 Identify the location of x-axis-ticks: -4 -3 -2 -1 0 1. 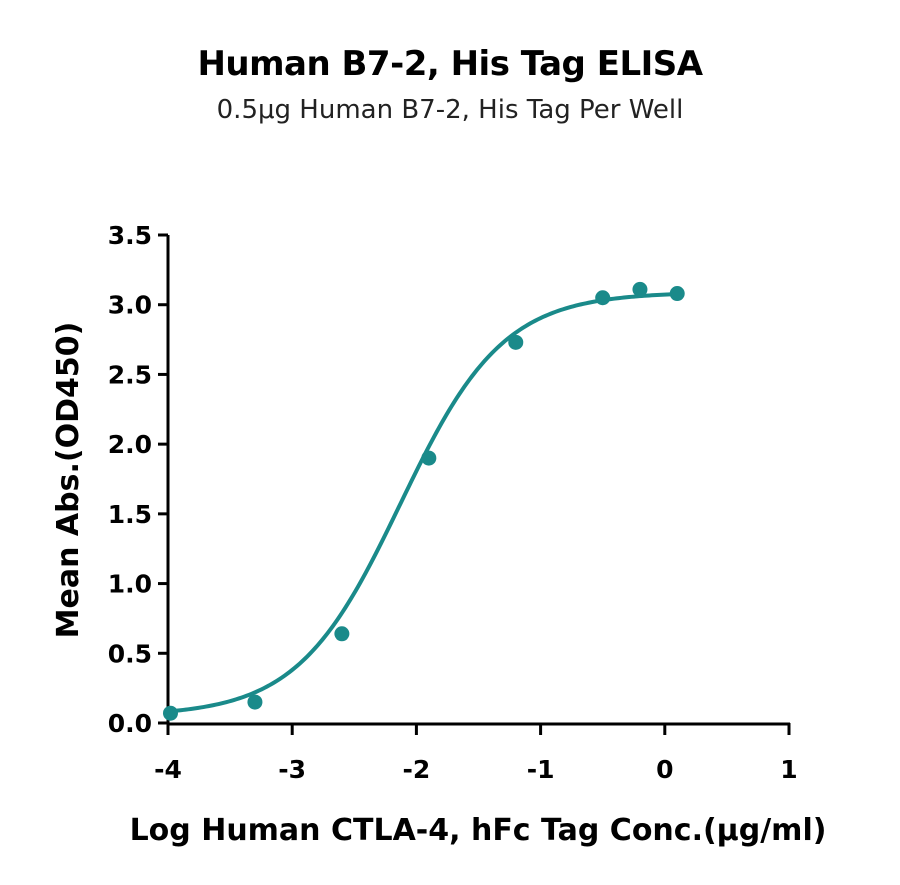
(476, 753).